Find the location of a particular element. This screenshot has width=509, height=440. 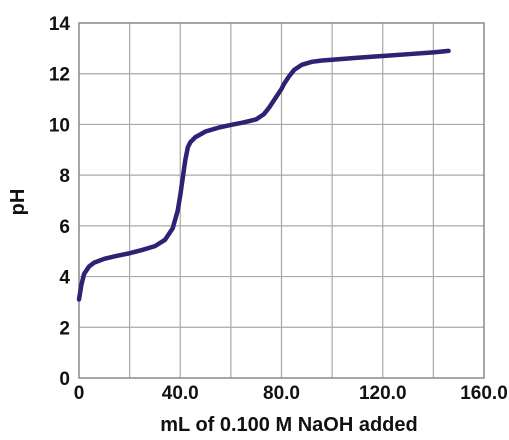

x-tick-label: 160.0 is located at coordinates (484, 393).